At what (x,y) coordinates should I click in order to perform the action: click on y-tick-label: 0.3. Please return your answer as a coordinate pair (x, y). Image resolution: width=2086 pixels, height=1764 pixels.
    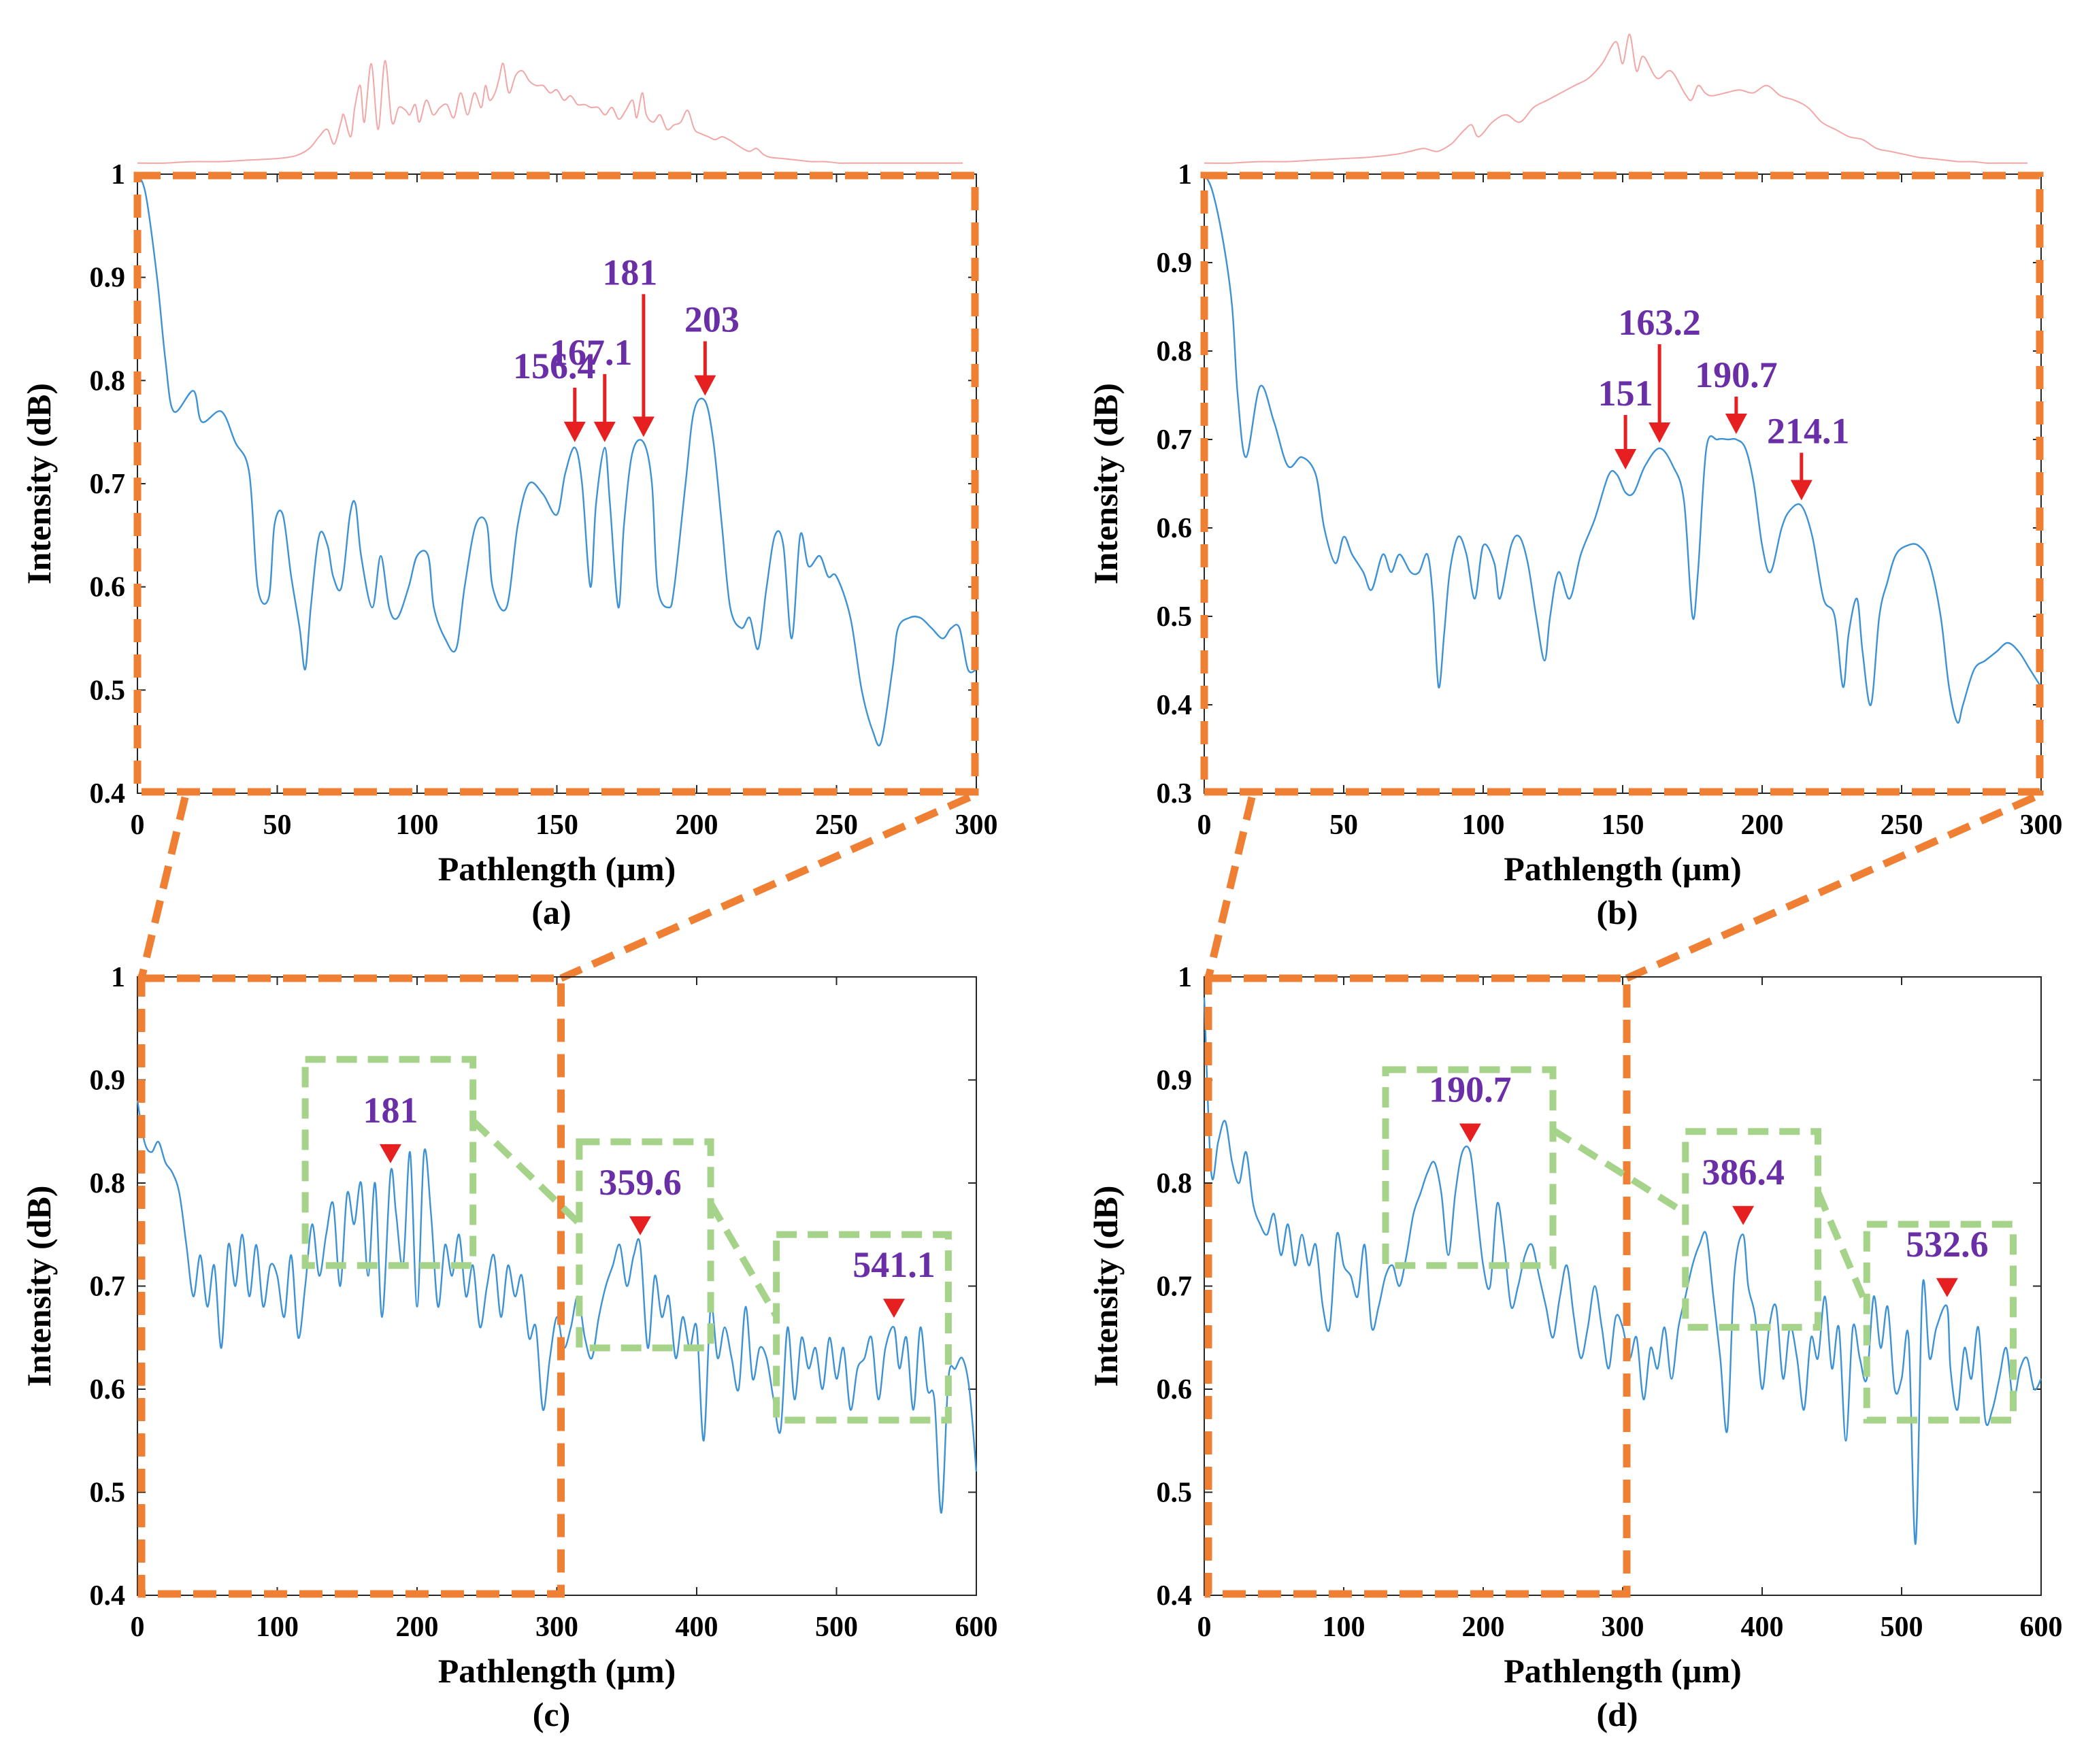
    Looking at the image, I should click on (1175, 794).